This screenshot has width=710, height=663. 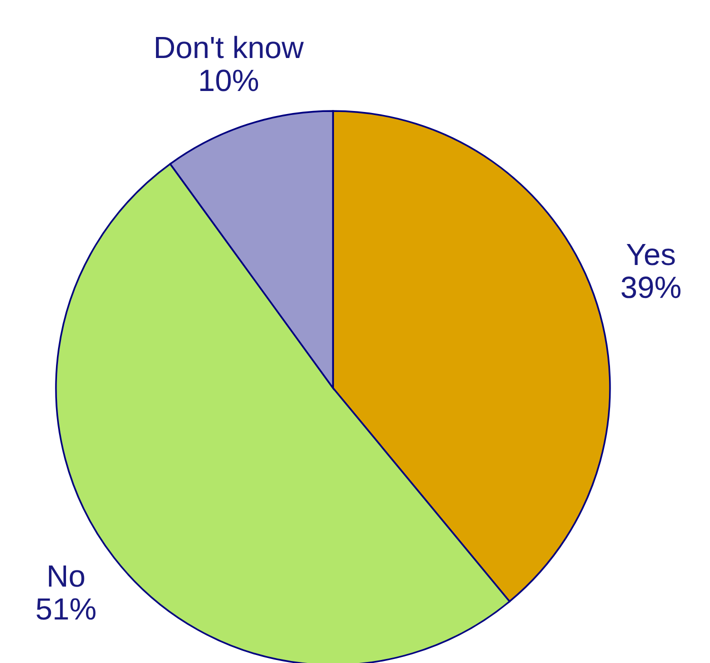 What do you see at coordinates (651, 287) in the screenshot?
I see `data-label: 39%` at bounding box center [651, 287].